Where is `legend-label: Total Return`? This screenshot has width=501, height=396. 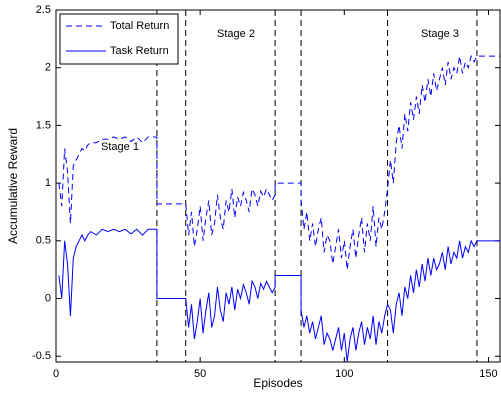
legend-label: Total Return is located at coordinates (139, 26).